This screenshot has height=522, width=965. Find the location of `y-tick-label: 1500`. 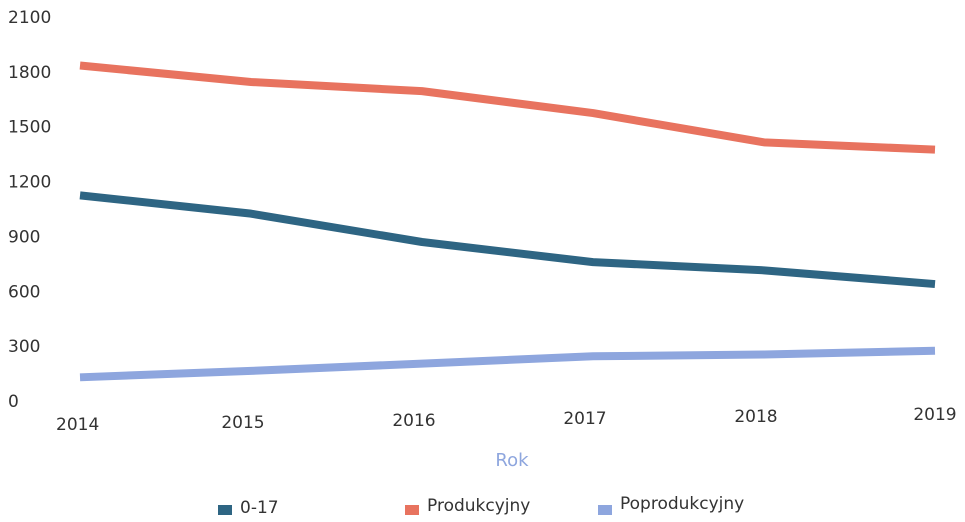

y-tick-label: 1500 is located at coordinates (29, 128).